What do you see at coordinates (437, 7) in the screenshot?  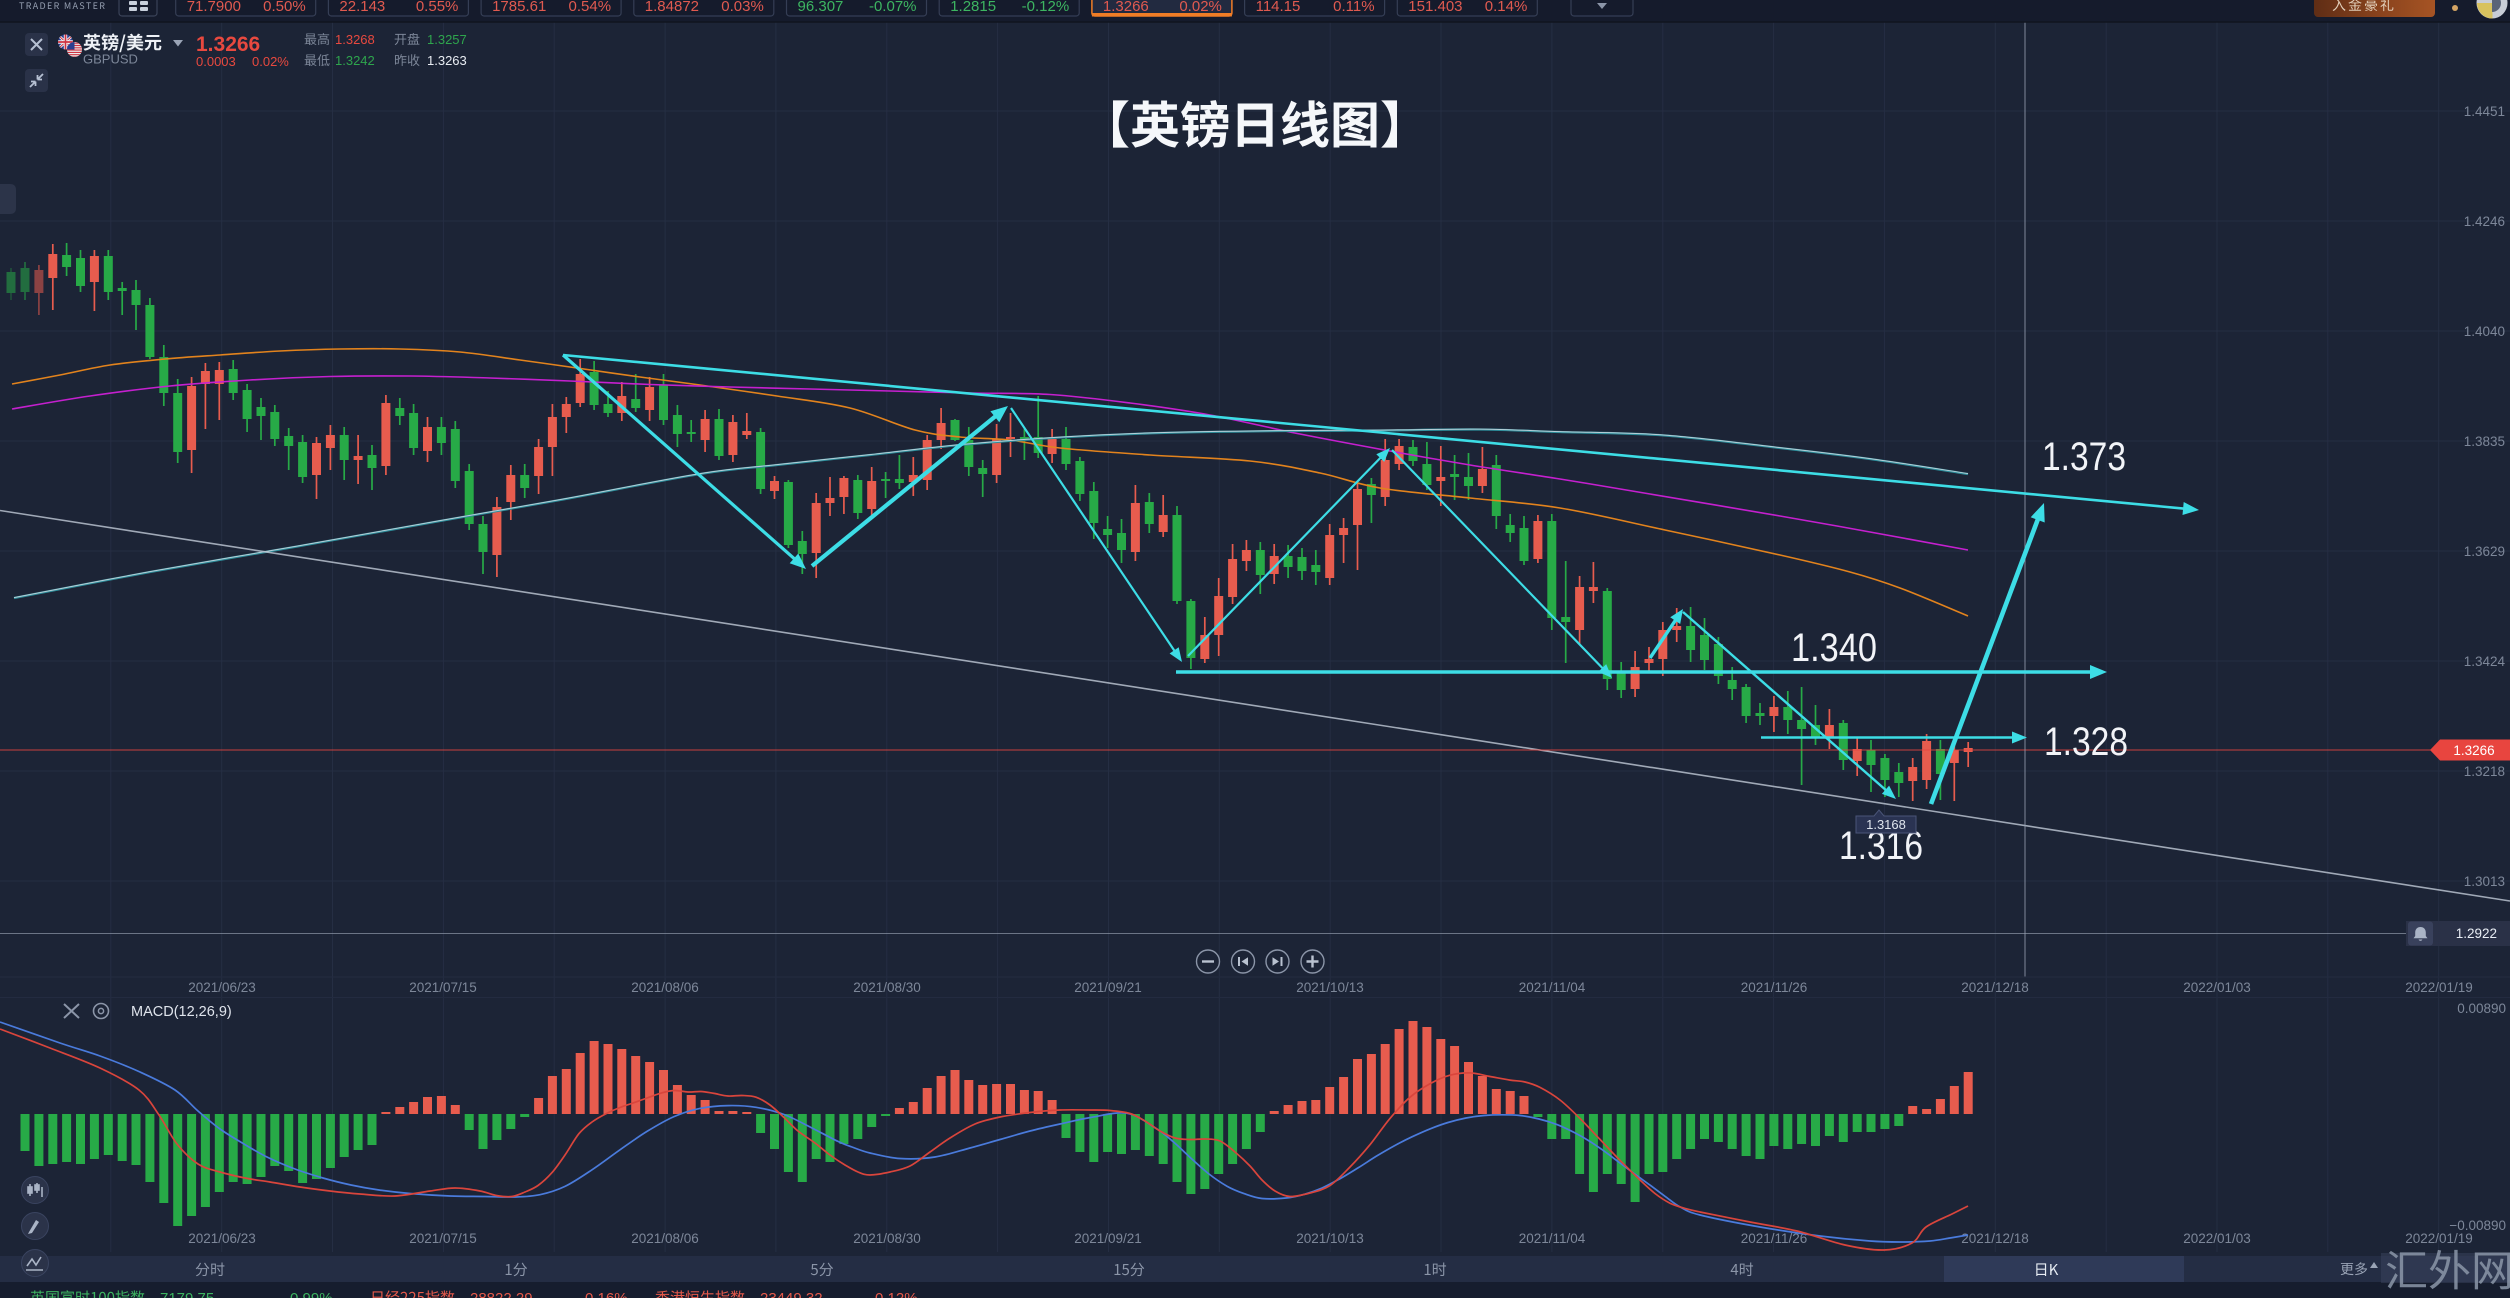 I see `svg-text: 0.55%` at bounding box center [437, 7].